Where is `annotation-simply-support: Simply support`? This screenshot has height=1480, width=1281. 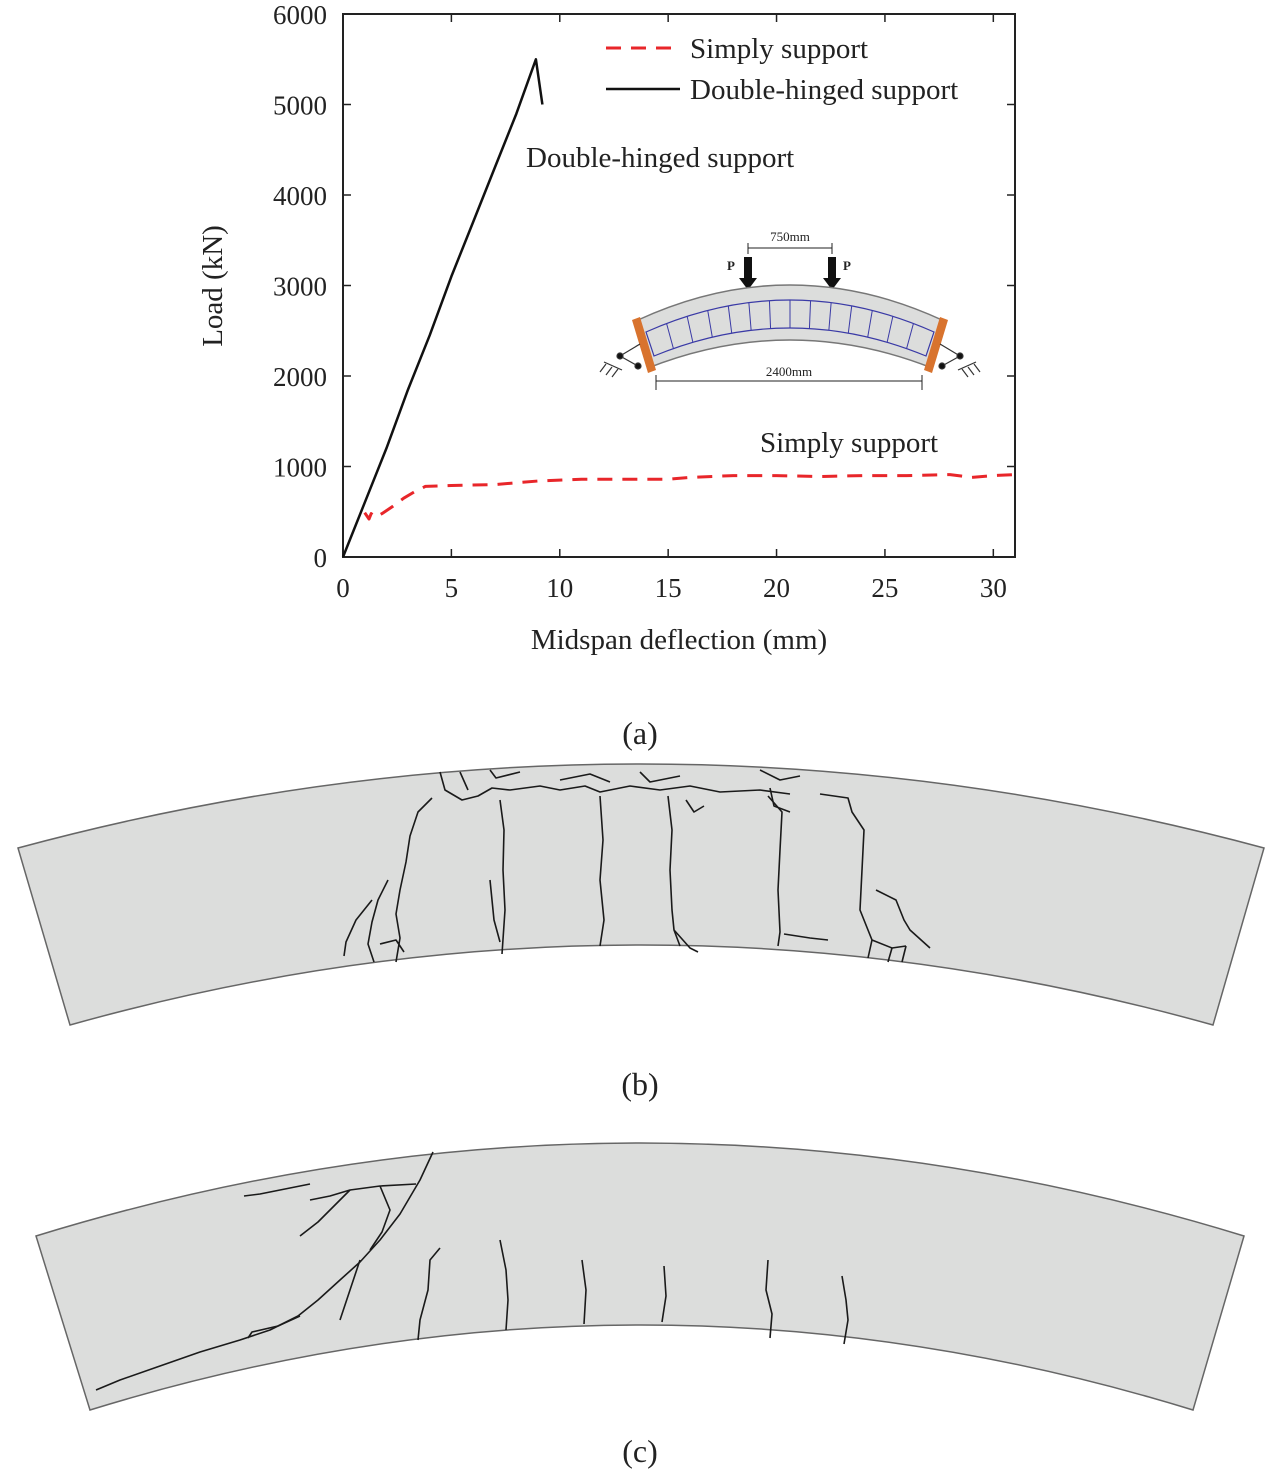 annotation-simply-support: Simply support is located at coordinates (849, 443).